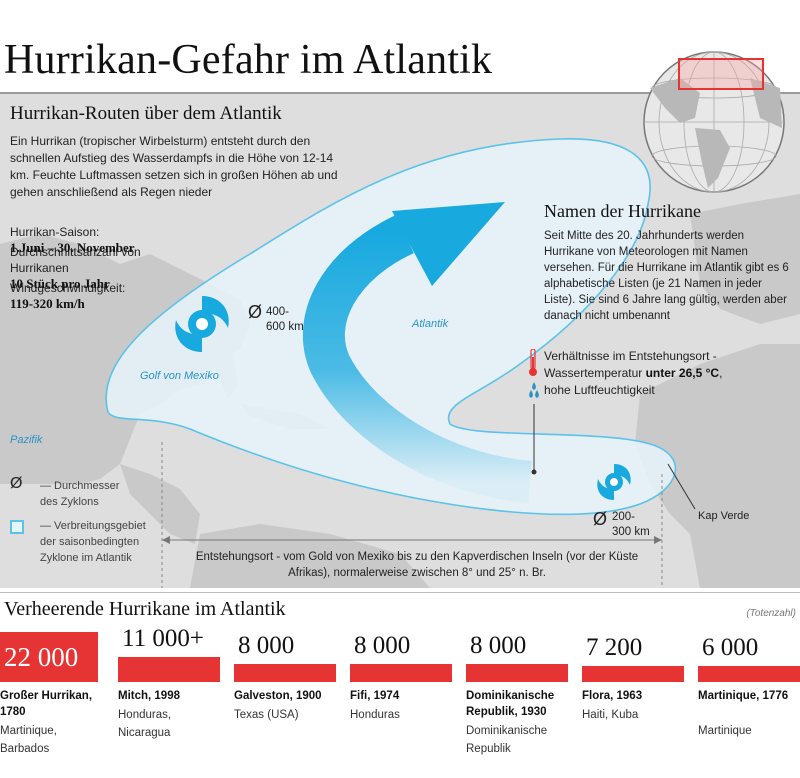 Image resolution: width=800 pixels, height=778 pixels. Describe the element at coordinates (160, 504) in the screenshot. I see `central-america-land` at that location.